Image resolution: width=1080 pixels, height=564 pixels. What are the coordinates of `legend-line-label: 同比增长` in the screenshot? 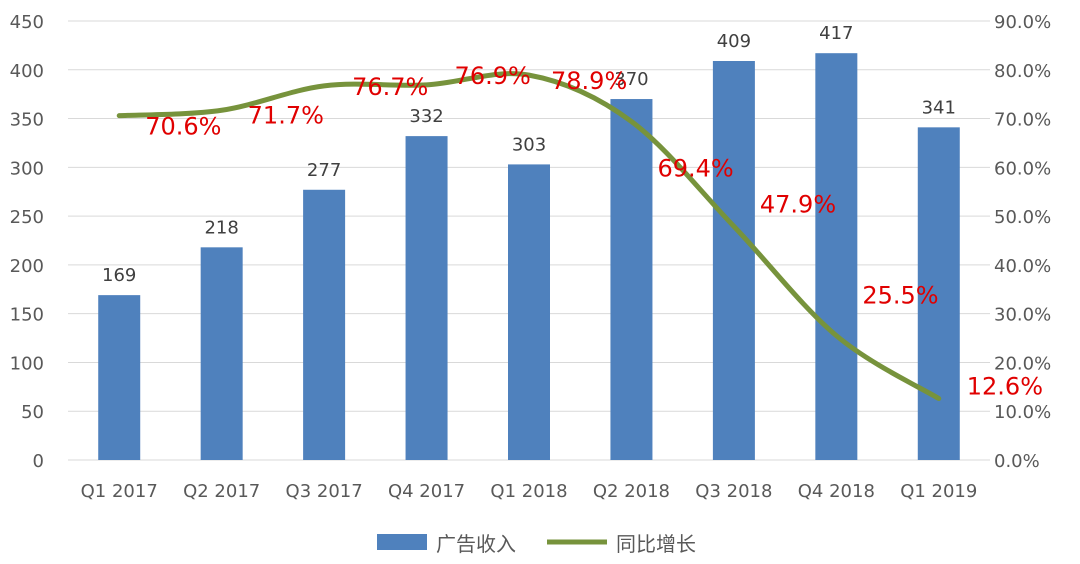 It's located at (656, 544).